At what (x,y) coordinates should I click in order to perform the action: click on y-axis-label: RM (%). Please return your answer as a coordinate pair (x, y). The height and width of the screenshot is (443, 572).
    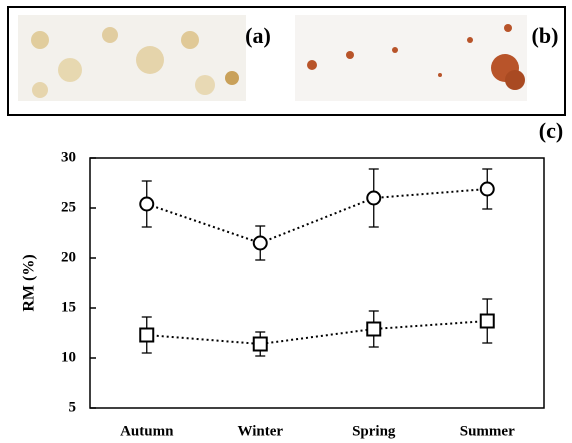
    Looking at the image, I should click on (29, 282).